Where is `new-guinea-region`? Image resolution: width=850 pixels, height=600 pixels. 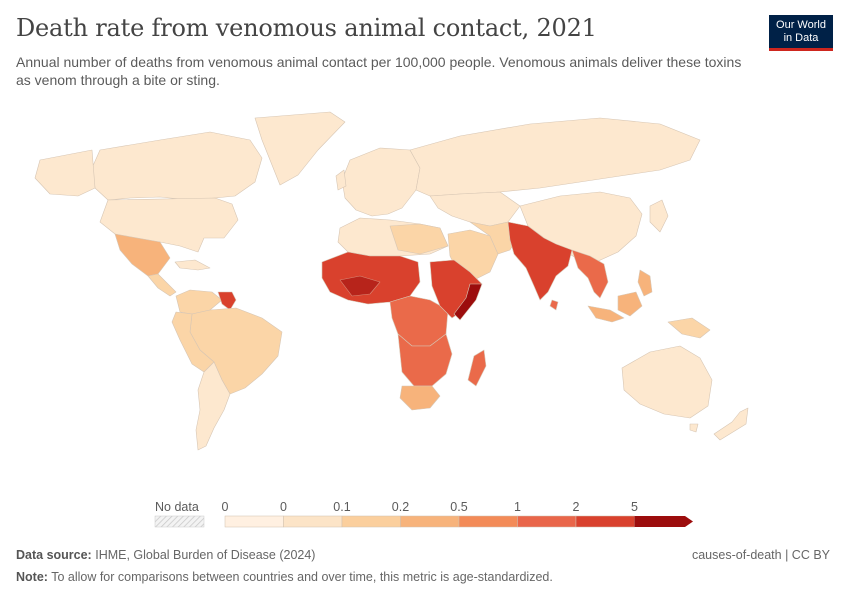
new-guinea-region is located at coordinates (689, 328).